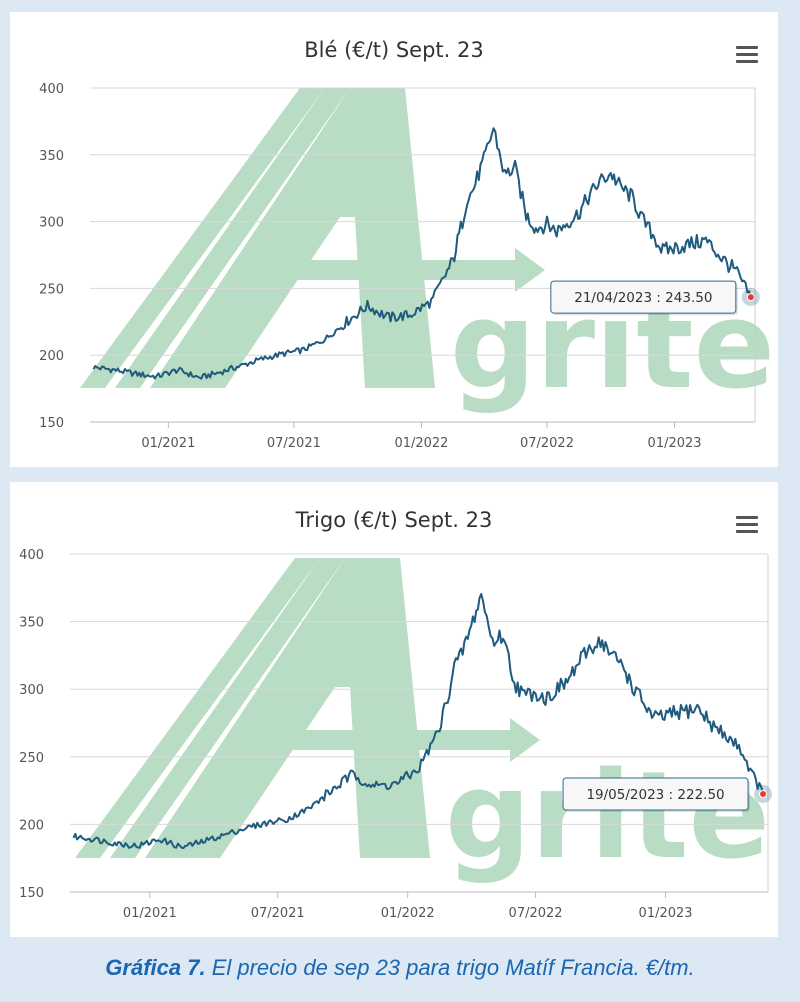 The height and width of the screenshot is (1002, 800). I want to click on value-tooltip: 19/05/2023 : 222.50, so click(656, 794).